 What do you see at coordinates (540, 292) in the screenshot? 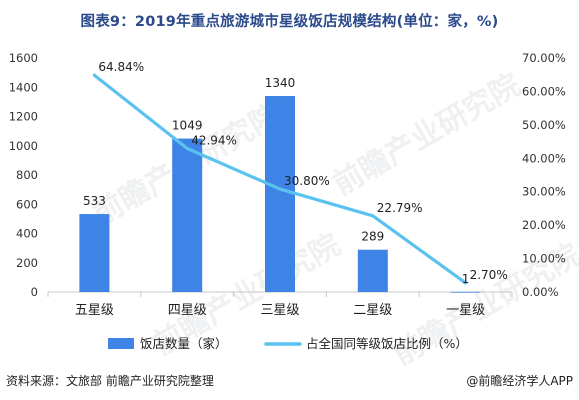
I see `y-right-tick-label: 0.00%` at bounding box center [540, 292].